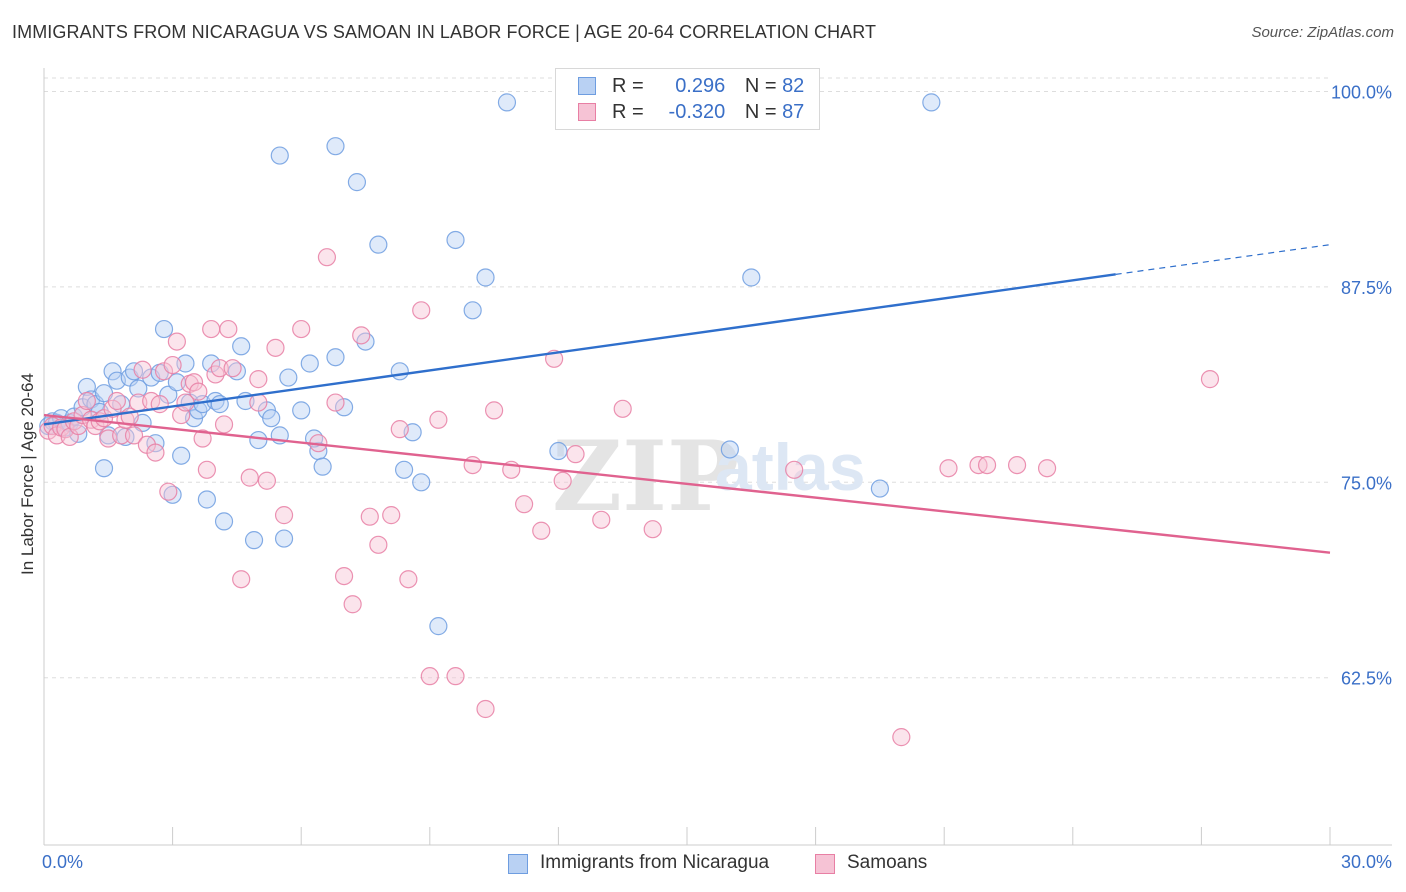 The height and width of the screenshot is (892, 1406). I want to click on legend-r-value-nicaragua: 0.296, so click(700, 86).